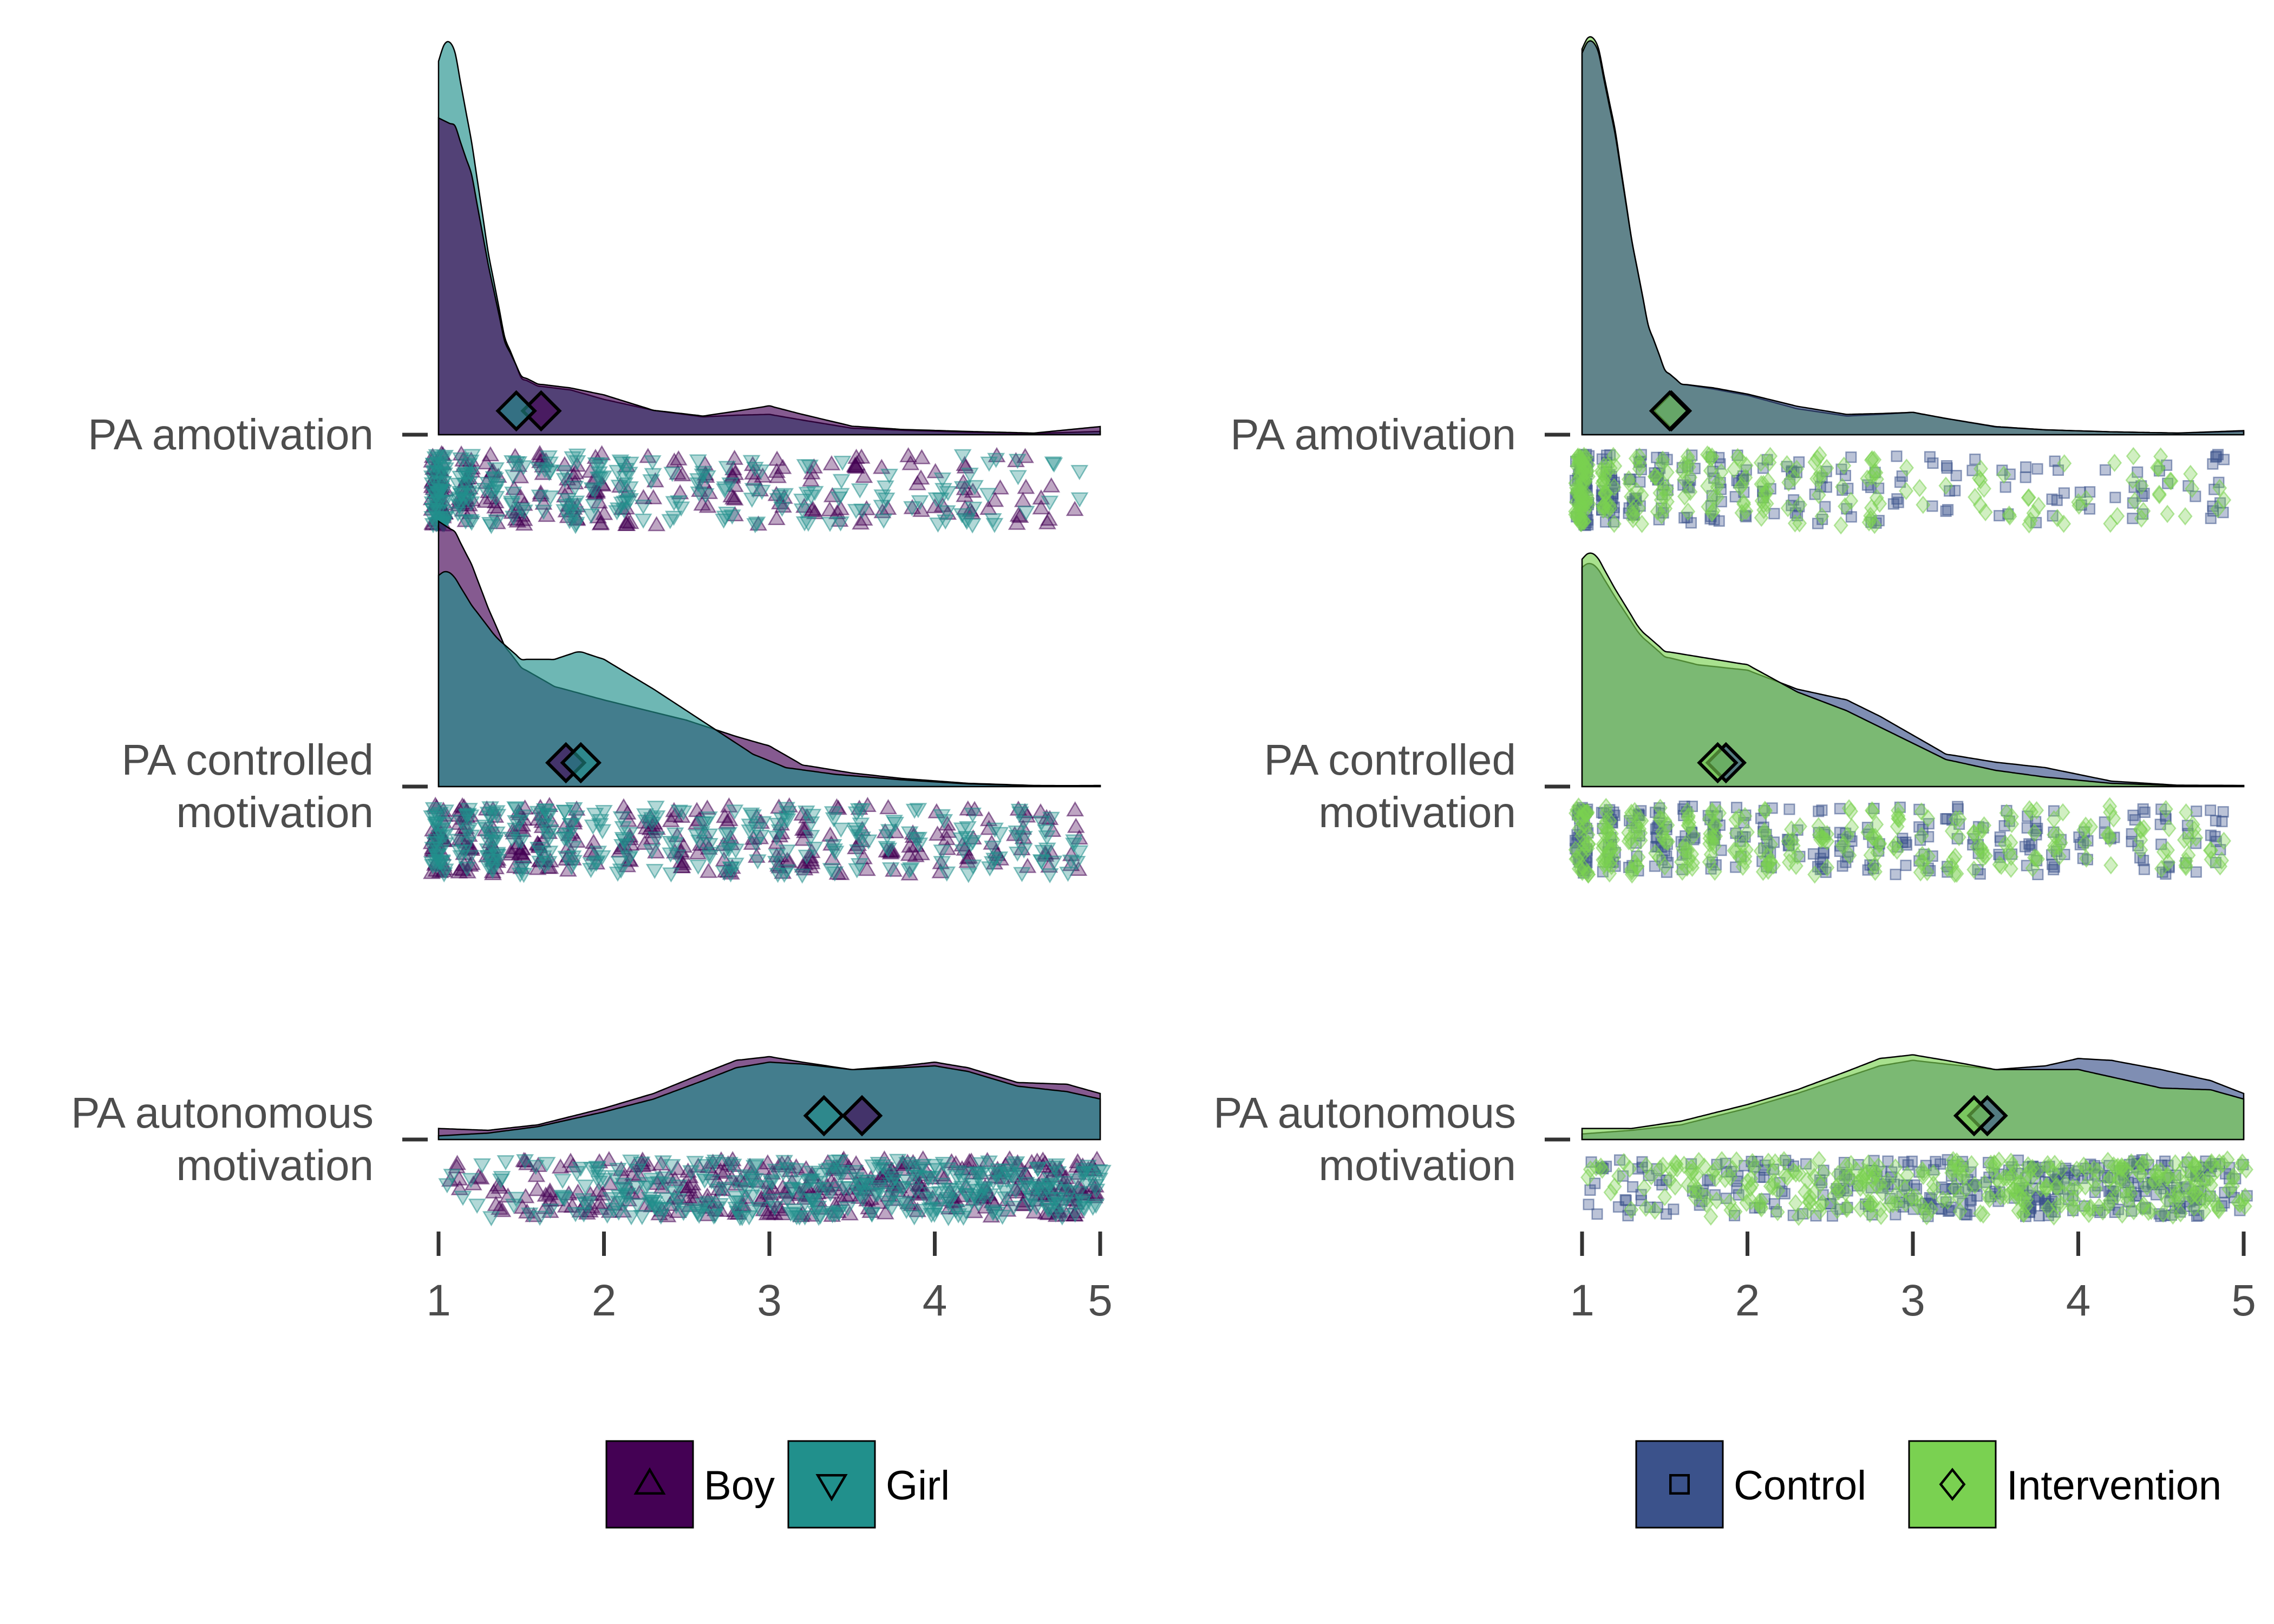 This screenshot has height=1624, width=2274. Describe the element at coordinates (275, 812) in the screenshot. I see `row-label-line: motivation` at that location.